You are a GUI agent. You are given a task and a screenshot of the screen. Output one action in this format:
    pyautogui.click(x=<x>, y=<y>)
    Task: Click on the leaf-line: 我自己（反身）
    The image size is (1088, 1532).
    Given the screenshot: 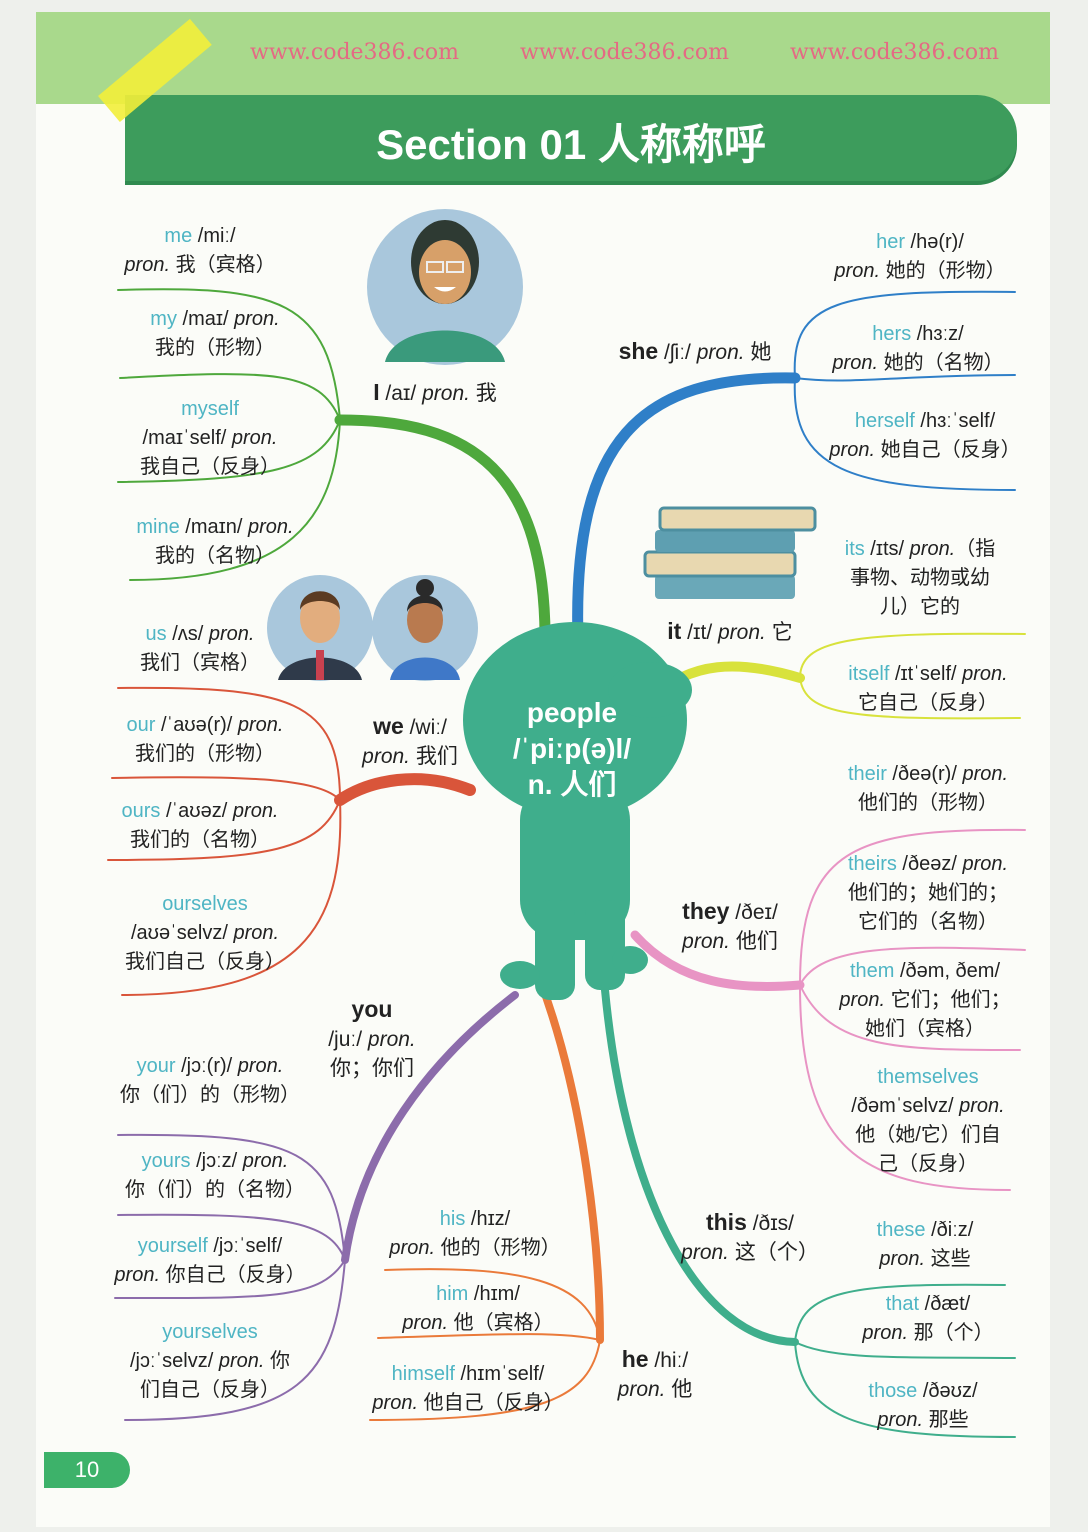 What is the action you would take?
    pyautogui.click(x=210, y=467)
    